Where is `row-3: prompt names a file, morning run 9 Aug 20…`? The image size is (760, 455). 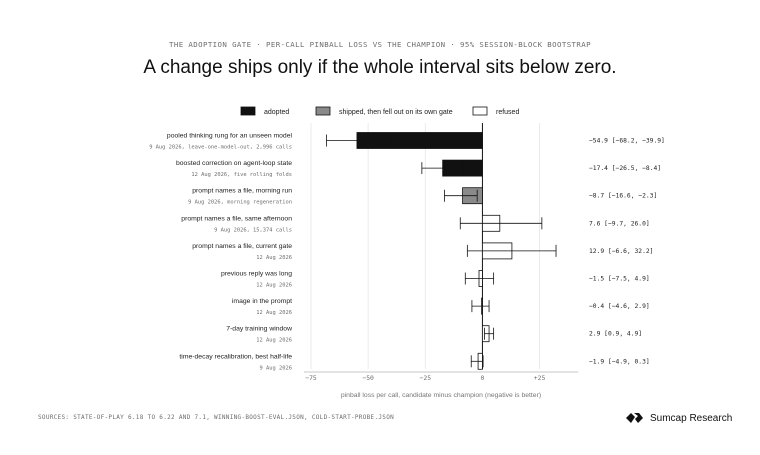
row-3: prompt names a file, morning run 9 Aug 20… is located at coordinates (422, 196).